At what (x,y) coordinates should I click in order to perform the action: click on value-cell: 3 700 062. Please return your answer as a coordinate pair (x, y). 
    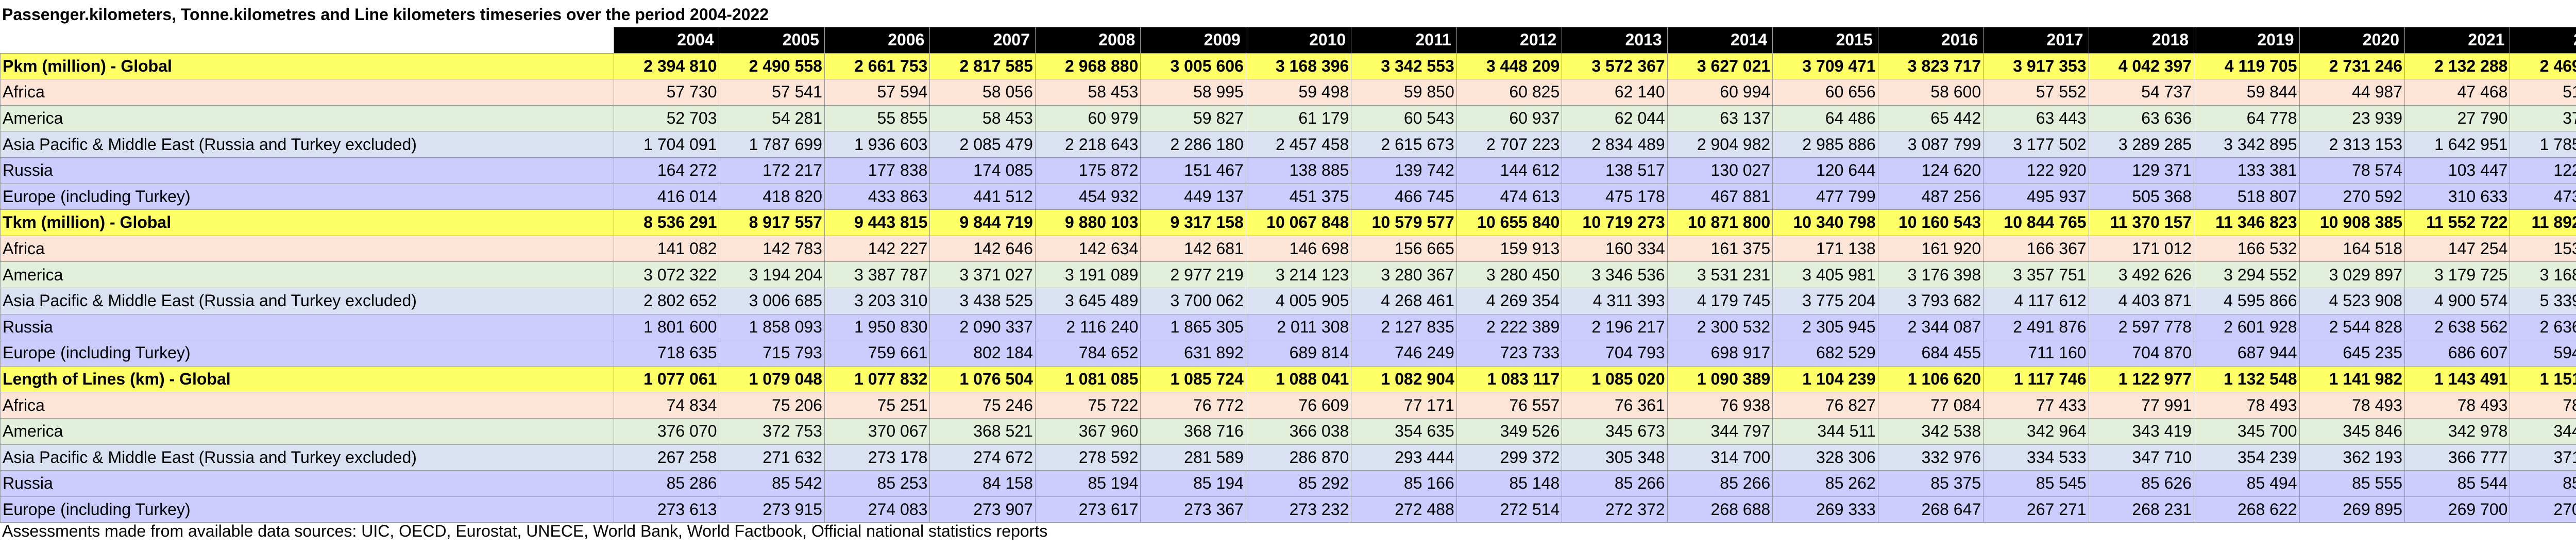
    Looking at the image, I should click on (1193, 300).